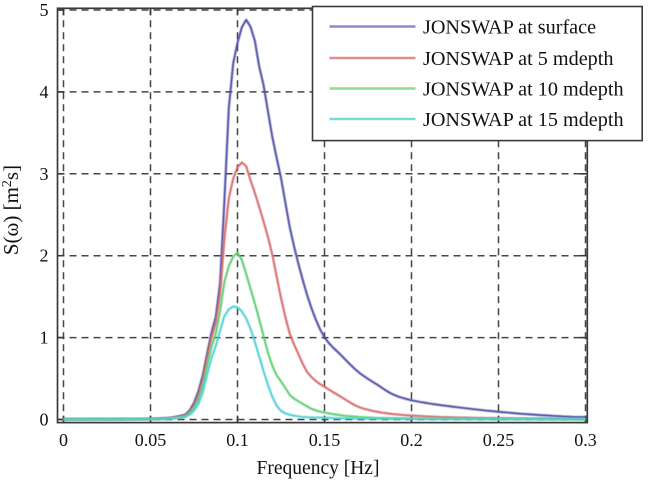 This screenshot has width=650, height=489. What do you see at coordinates (518, 59) in the screenshot?
I see `svg-text: JONSWAP at 5 mdepth` at bounding box center [518, 59].